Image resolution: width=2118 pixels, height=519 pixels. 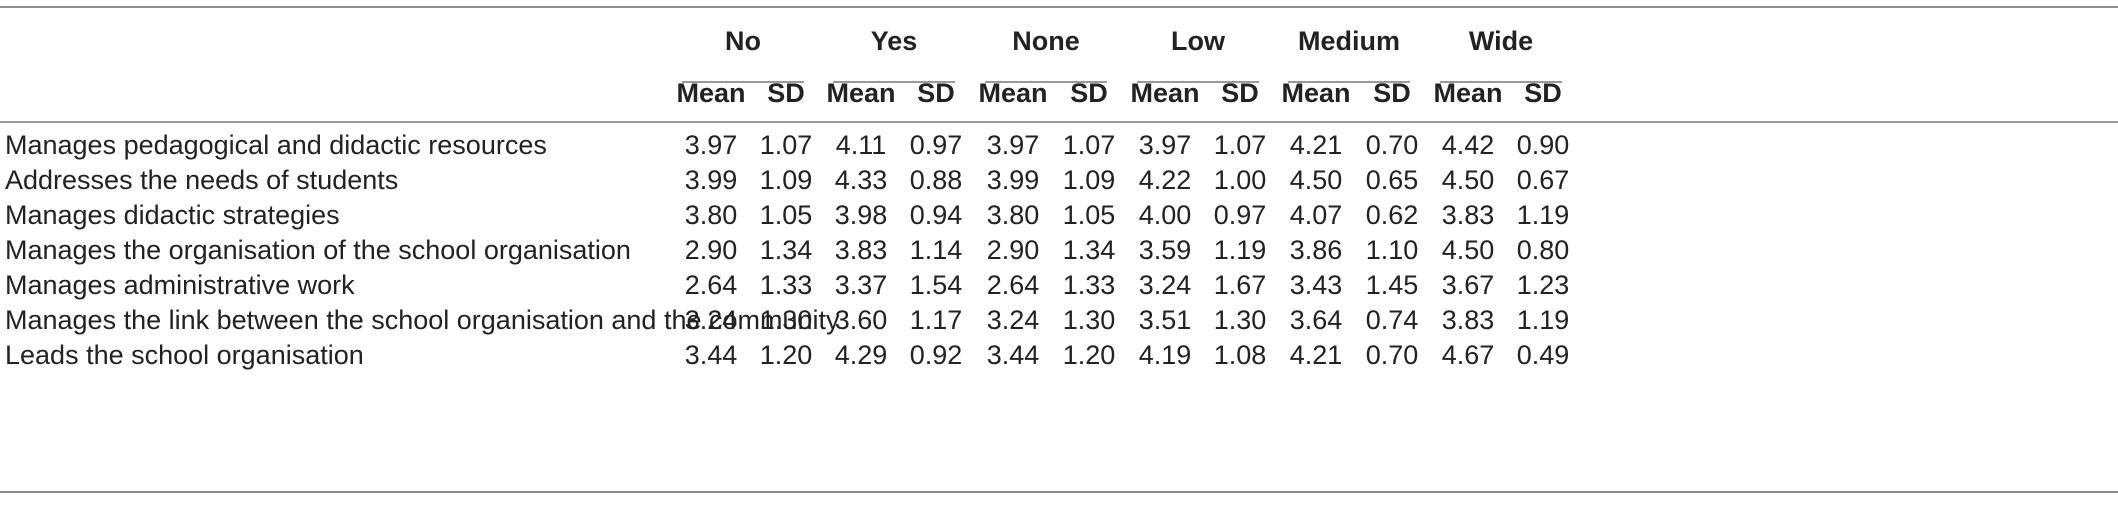 What do you see at coordinates (1013, 320) in the screenshot?
I see `mean-cell: 3.24` at bounding box center [1013, 320].